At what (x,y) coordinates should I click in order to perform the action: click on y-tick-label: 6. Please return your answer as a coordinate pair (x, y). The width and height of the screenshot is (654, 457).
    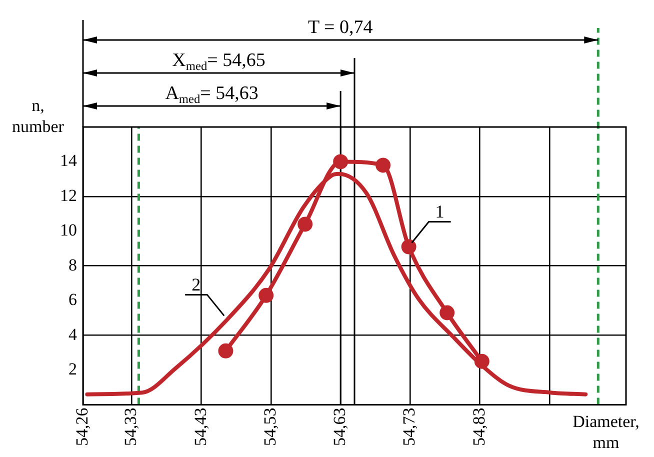
    Looking at the image, I should click on (72, 300).